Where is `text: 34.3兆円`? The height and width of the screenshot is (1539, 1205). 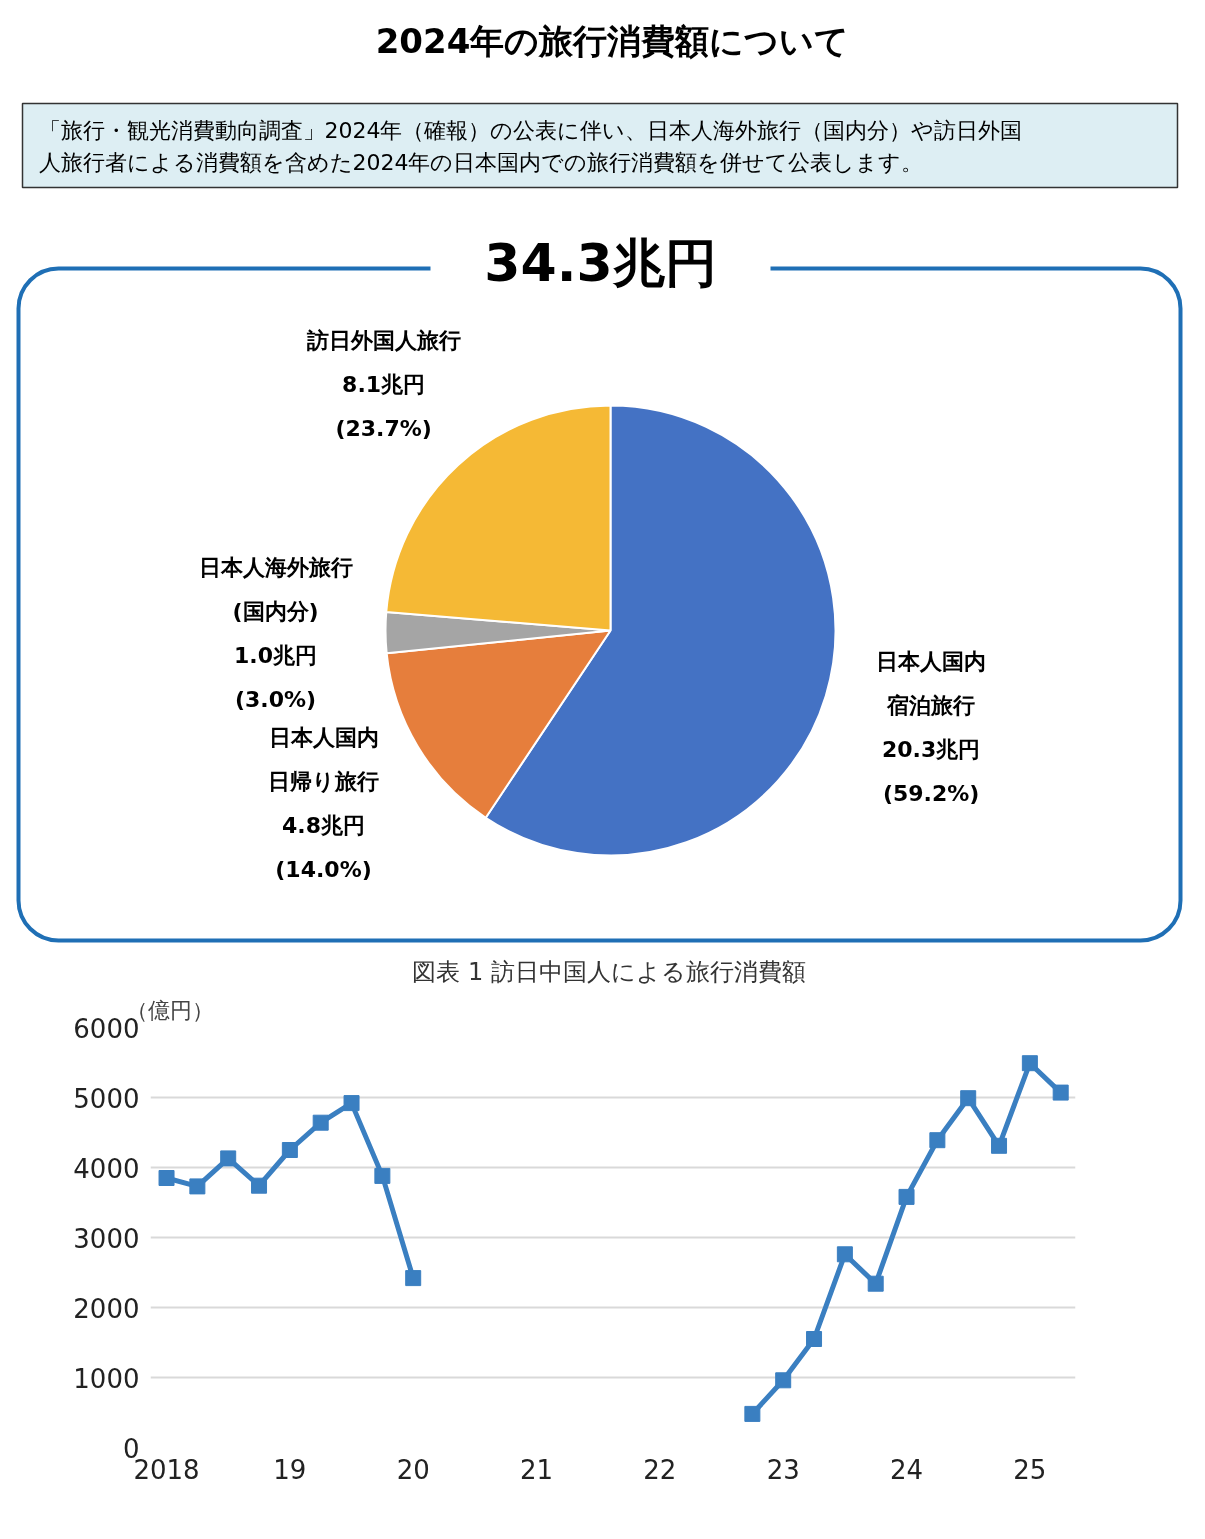 text: 34.3兆円 is located at coordinates (600, 262).